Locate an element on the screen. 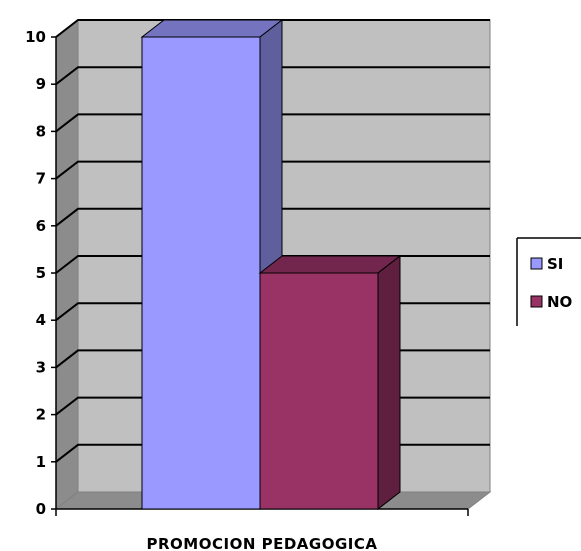 This screenshot has height=551, width=581. y-tick-label: 1 is located at coordinates (41, 462).